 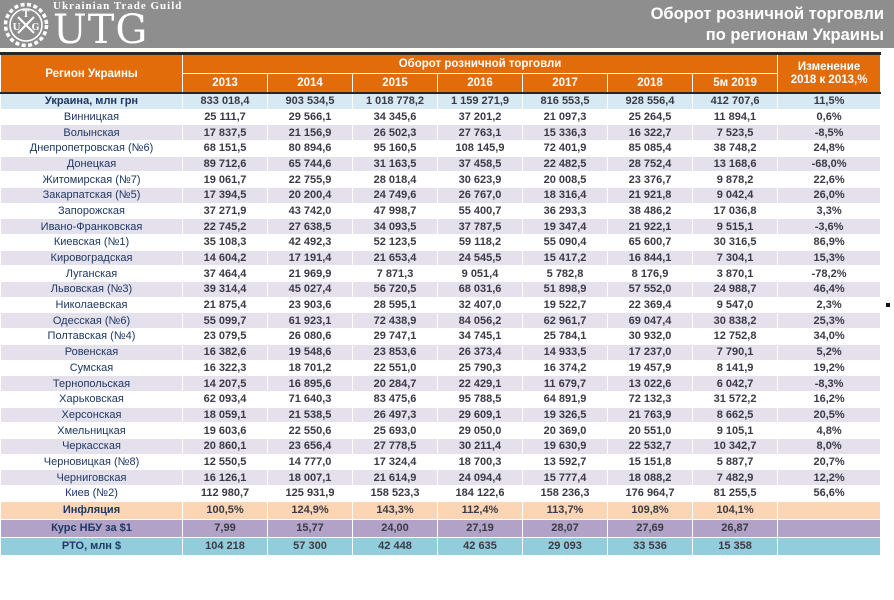 I want to click on value-cell: 27,69, so click(x=650, y=528).